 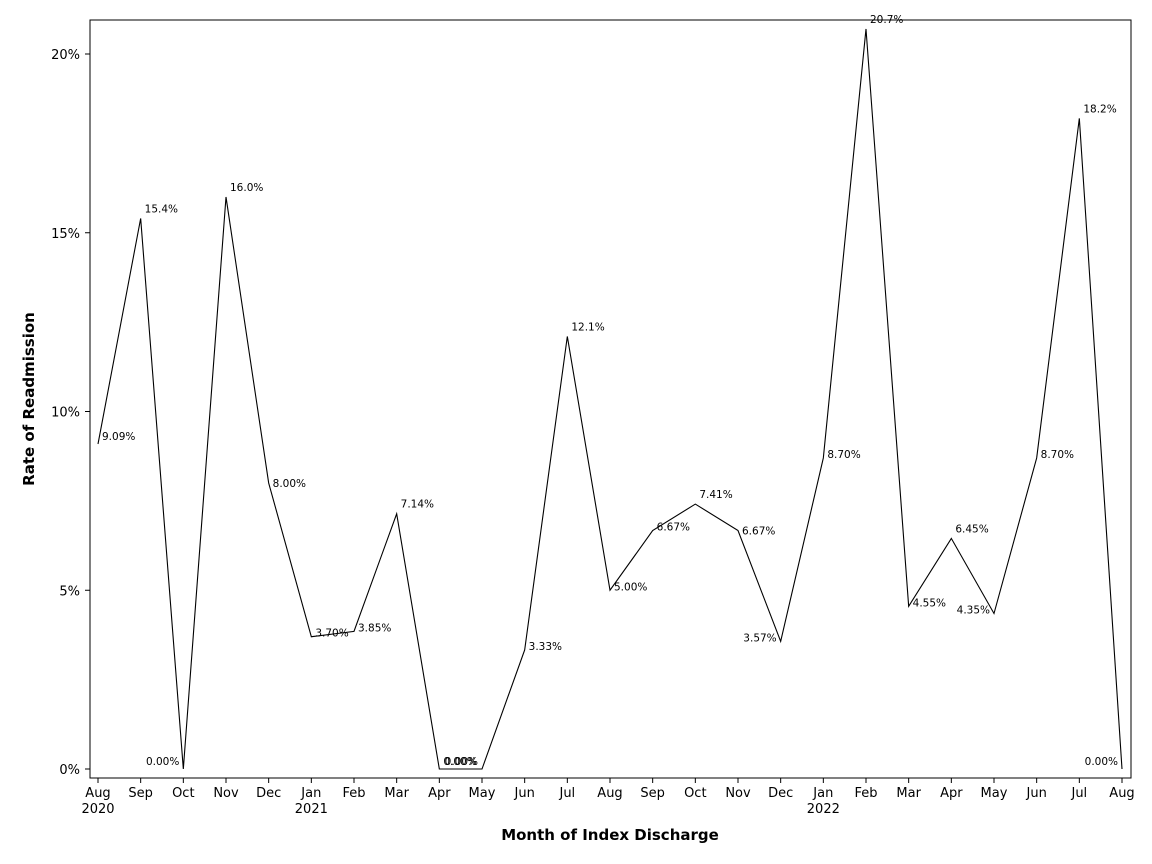 I want to click on x-year-label: 2022, so click(x=823, y=809).